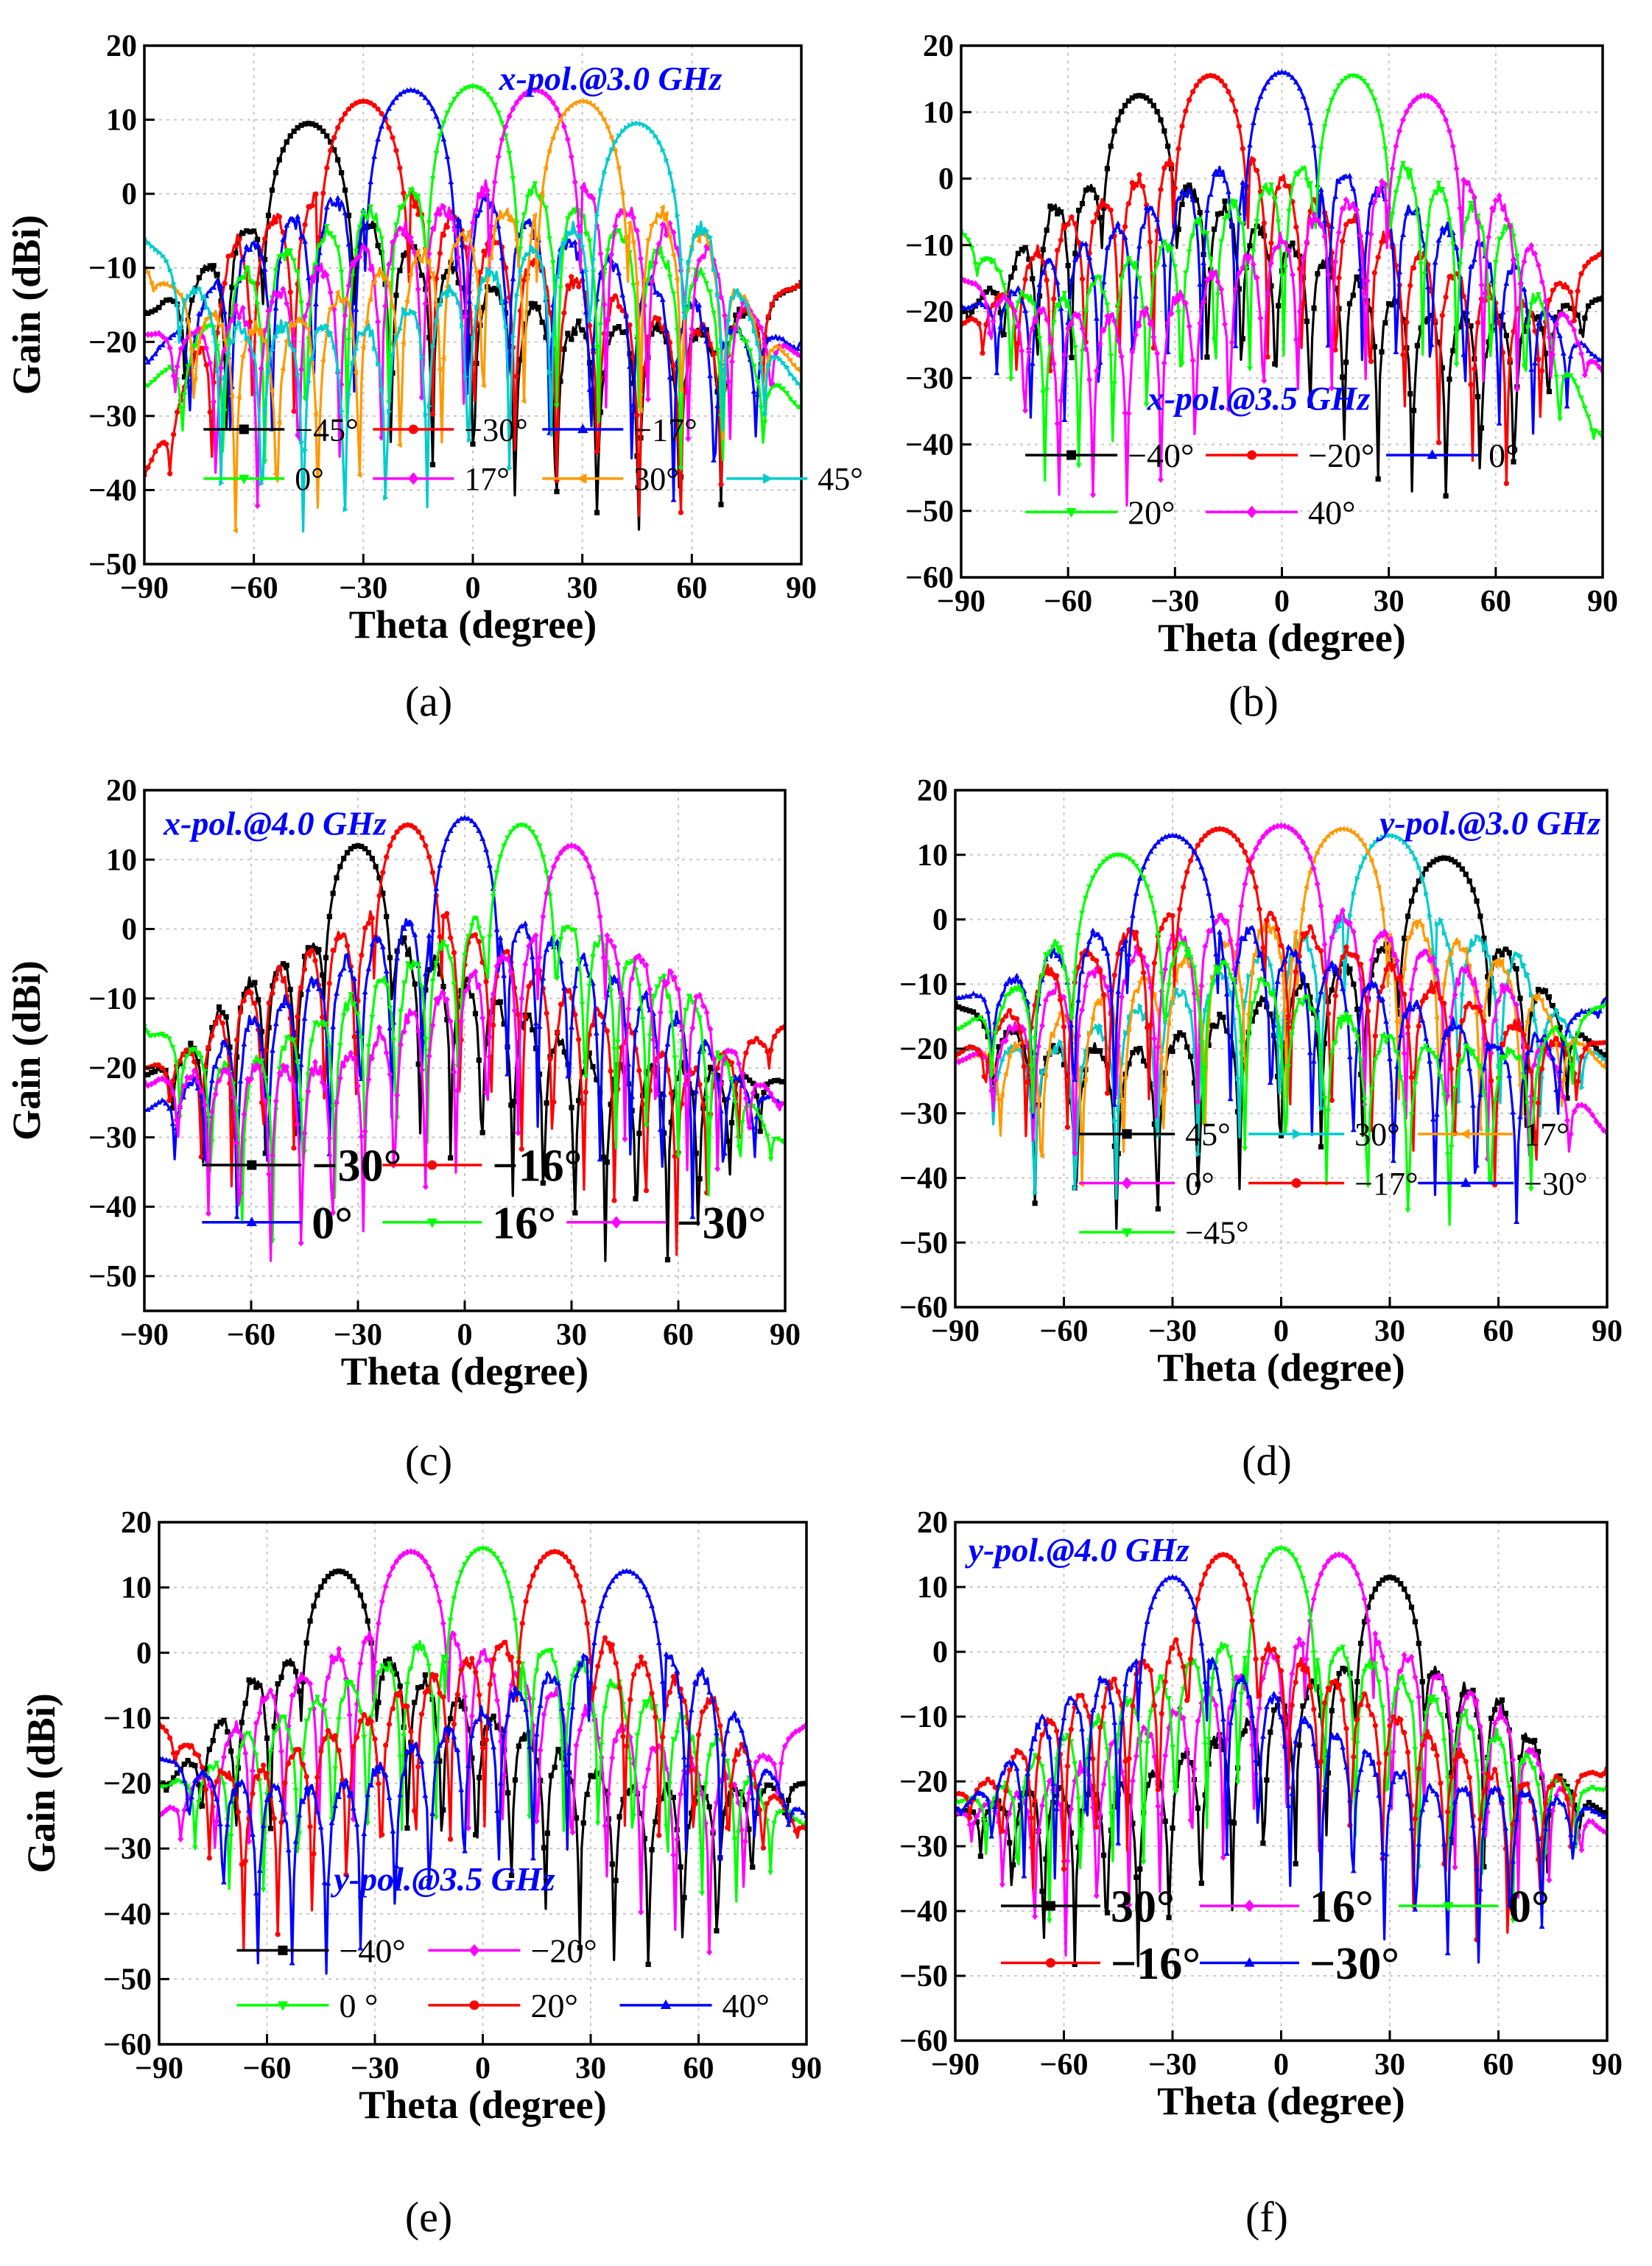 This screenshot has width=1652, height=2266. Describe the element at coordinates (537, 1166) in the screenshot. I see `legend-label-1: −16°` at that location.